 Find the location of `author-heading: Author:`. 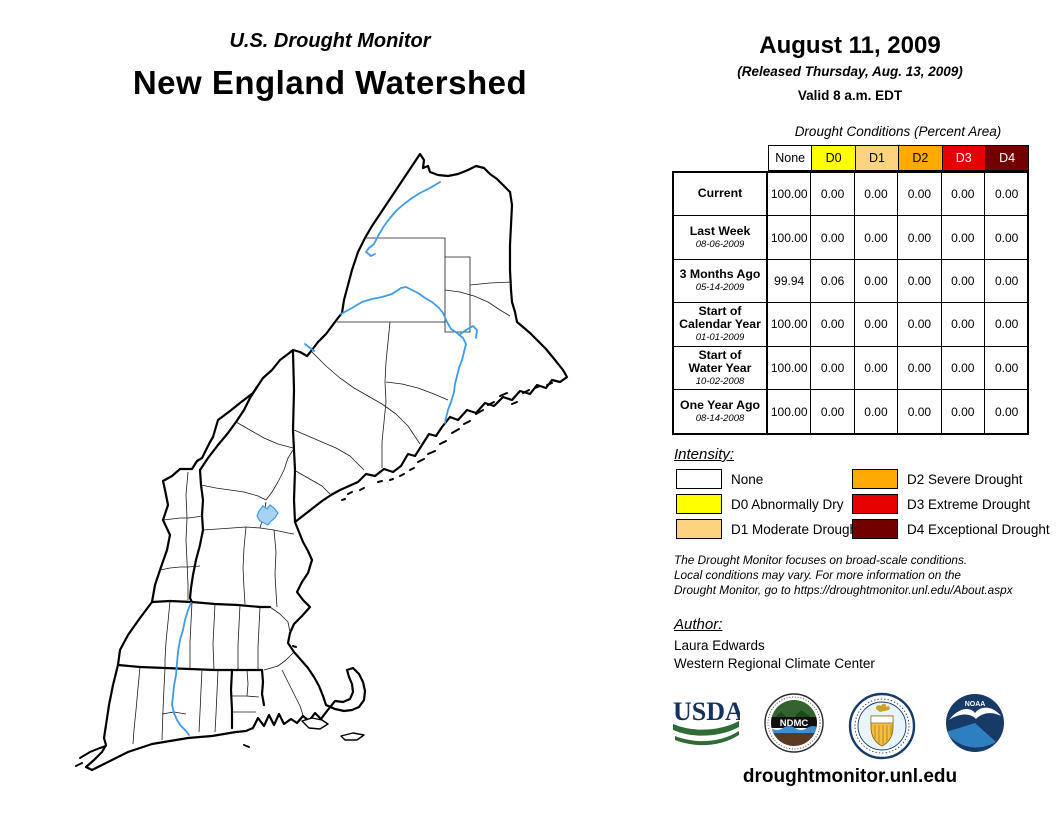

author-heading: Author: is located at coordinates (698, 624).